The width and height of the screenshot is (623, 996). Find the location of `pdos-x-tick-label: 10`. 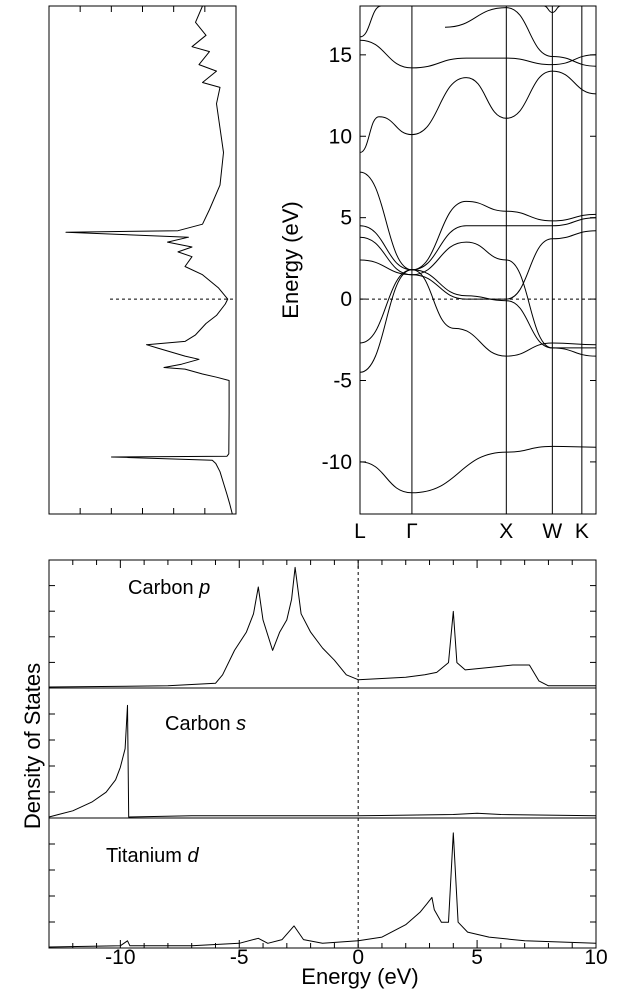

pdos-x-tick-label: 10 is located at coordinates (595, 957).